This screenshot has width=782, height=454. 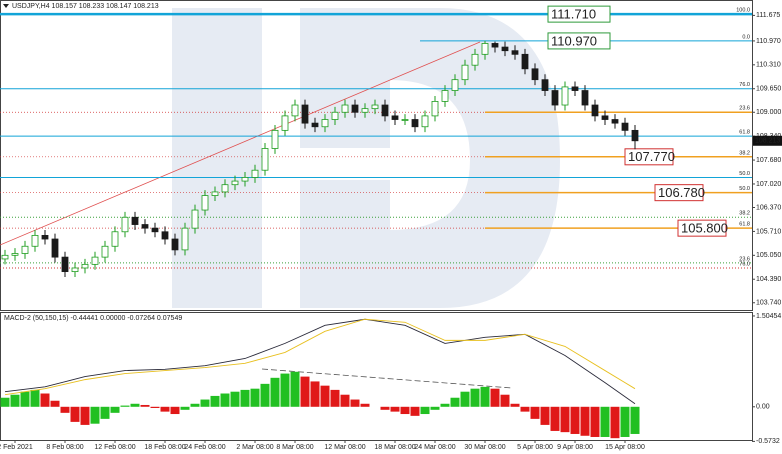 I want to click on x-tick-label: 12 Feb 08:00, so click(x=114, y=447).